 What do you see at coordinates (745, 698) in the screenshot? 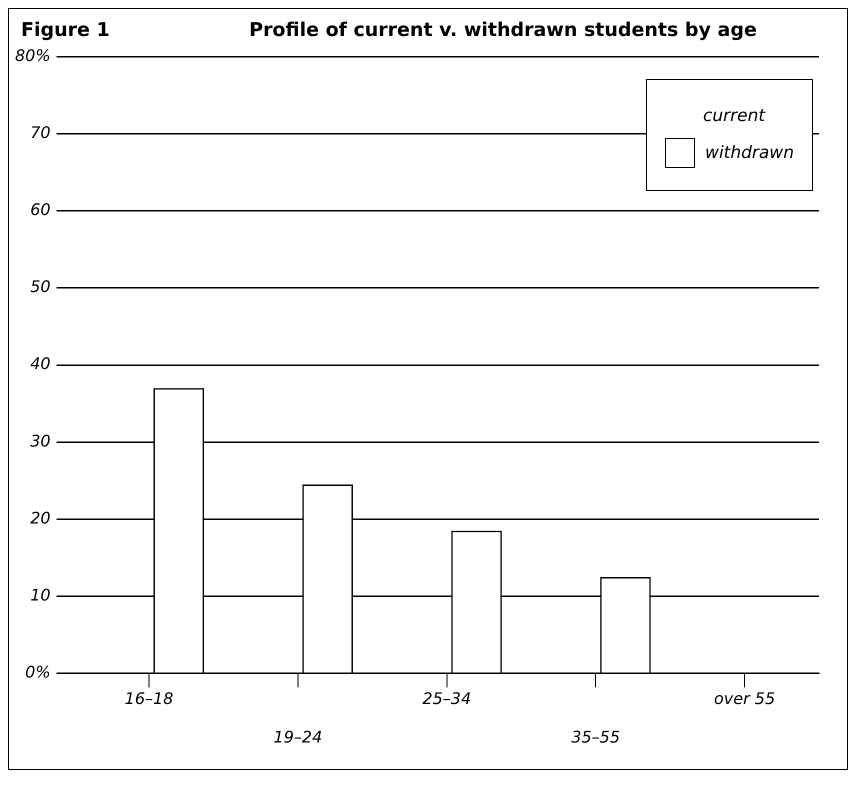
I see `x-tick-label: over 55` at bounding box center [745, 698].